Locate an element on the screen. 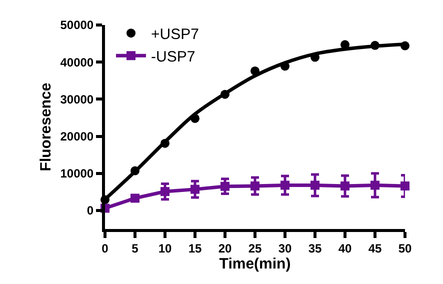 The height and width of the screenshot is (284, 443). x-tick-label: 5 is located at coordinates (135, 248).